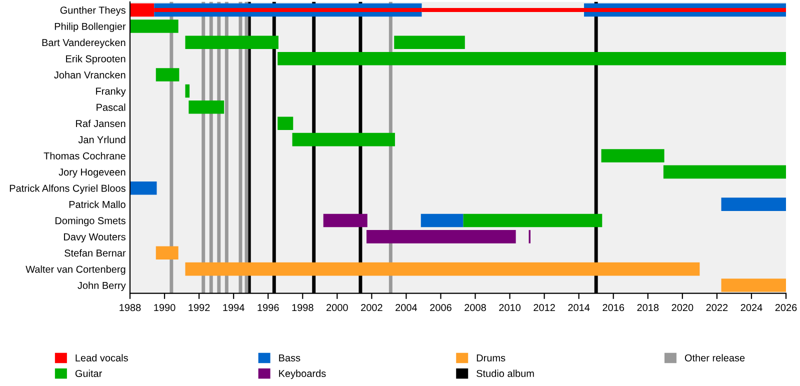 This screenshot has height=386, width=800. Describe the element at coordinates (751, 308) in the screenshot. I see `x-tick-label: 2024` at that location.